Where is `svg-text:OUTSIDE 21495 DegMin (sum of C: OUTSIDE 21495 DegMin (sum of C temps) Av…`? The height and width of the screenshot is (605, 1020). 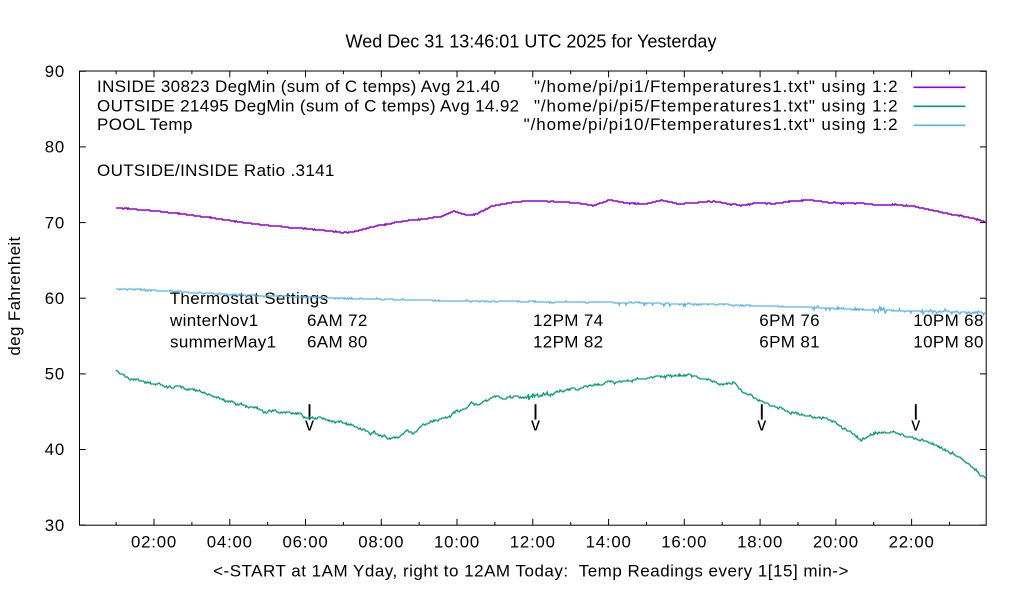
svg-text:OUTSIDE 21495 DegMin (sum of C: OUTSIDE 21495 DegMin (sum of C temps) Av… is located at coordinates (308, 105).